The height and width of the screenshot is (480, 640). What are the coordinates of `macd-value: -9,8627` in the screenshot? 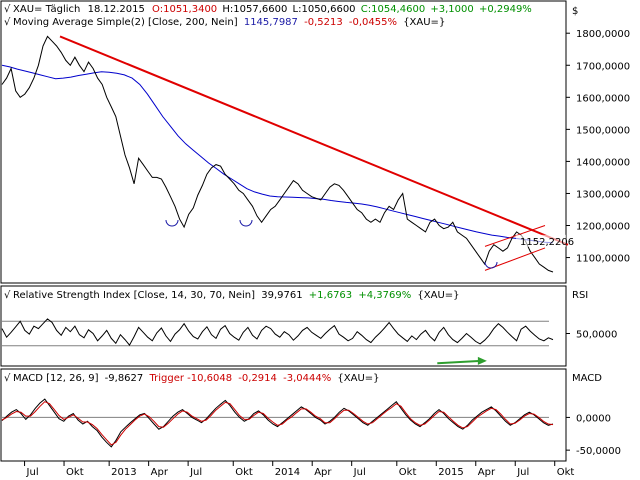 It's located at (124, 378).